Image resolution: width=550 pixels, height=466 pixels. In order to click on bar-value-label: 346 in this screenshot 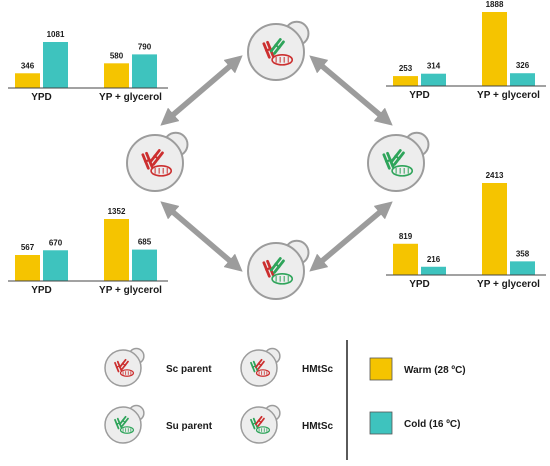, I will do `click(28, 65)`.